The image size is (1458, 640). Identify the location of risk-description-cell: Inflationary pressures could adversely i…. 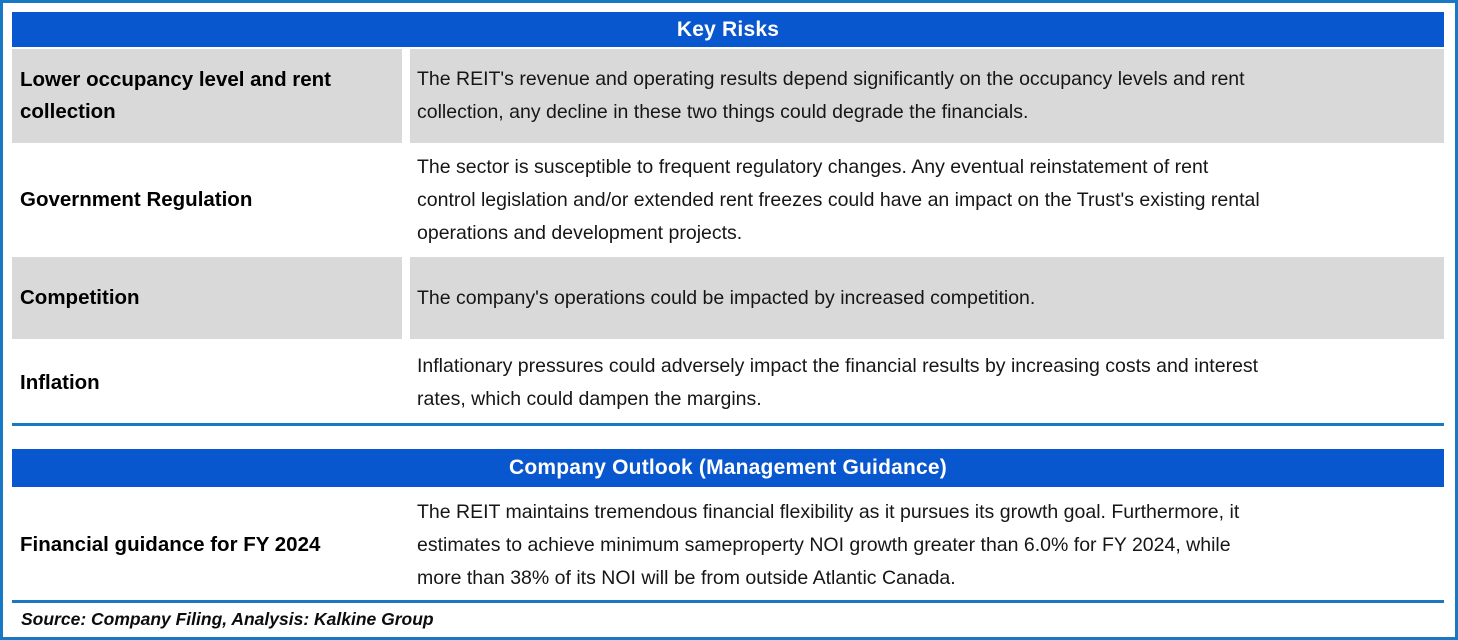
(927, 383).